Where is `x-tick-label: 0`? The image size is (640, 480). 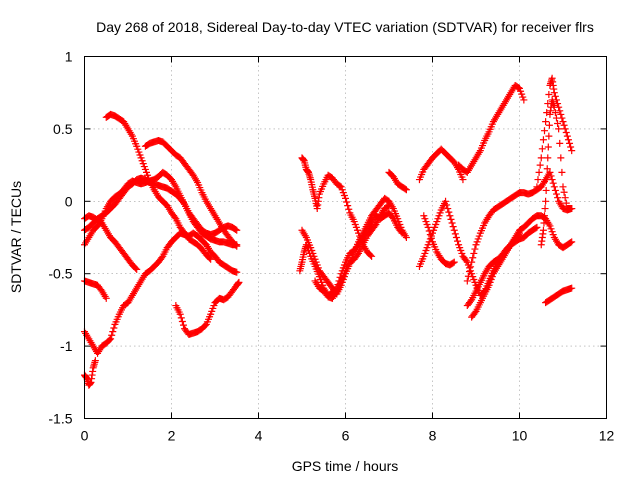 x-tick-label: 0 is located at coordinates (85, 436).